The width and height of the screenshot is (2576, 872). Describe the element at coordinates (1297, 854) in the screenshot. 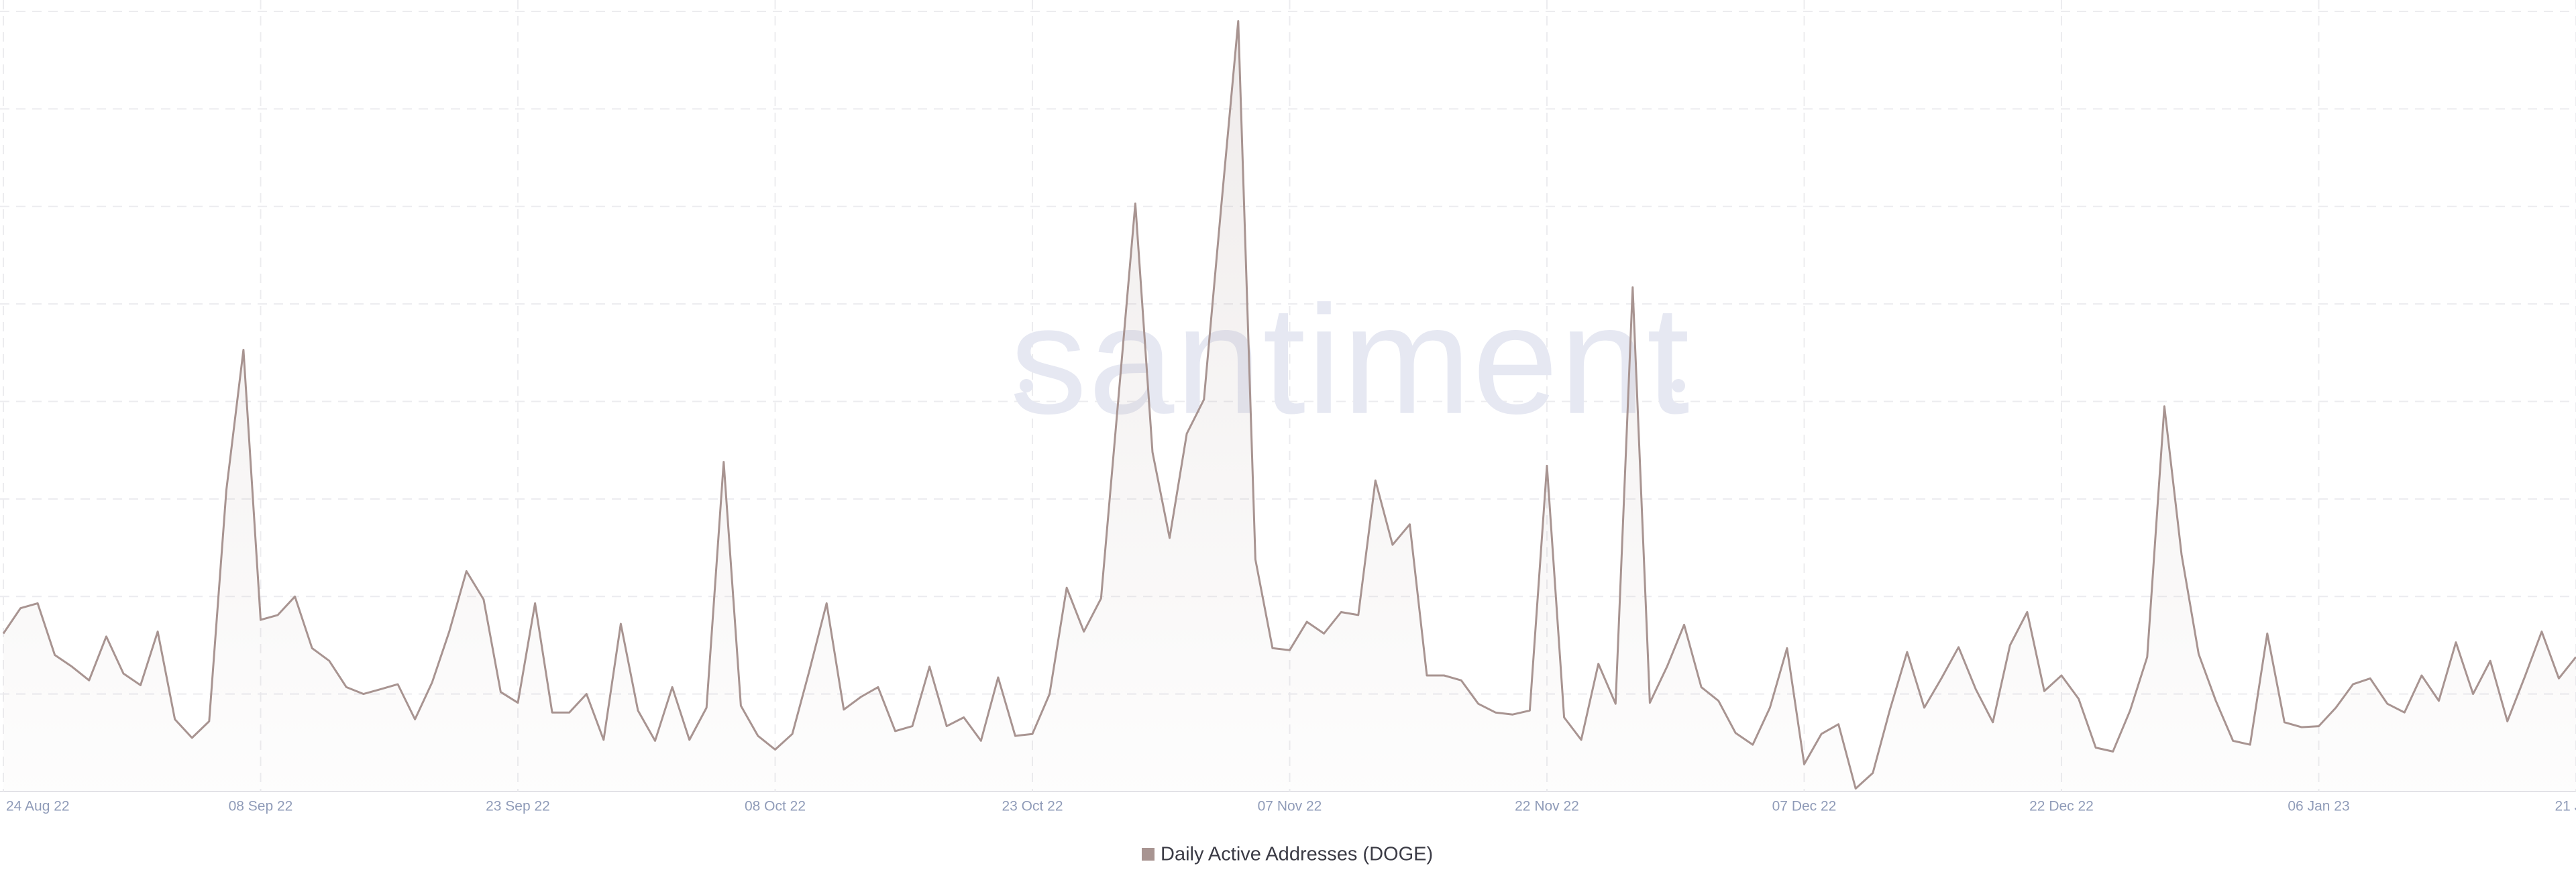

I see `legend-label: Daily Active Addresses (DOGE)` at that location.